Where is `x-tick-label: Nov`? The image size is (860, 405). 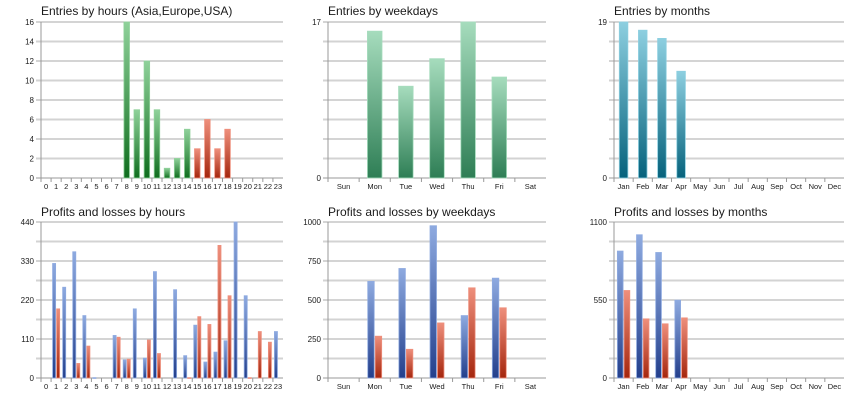
x-tick-label: Nov is located at coordinates (816, 186).